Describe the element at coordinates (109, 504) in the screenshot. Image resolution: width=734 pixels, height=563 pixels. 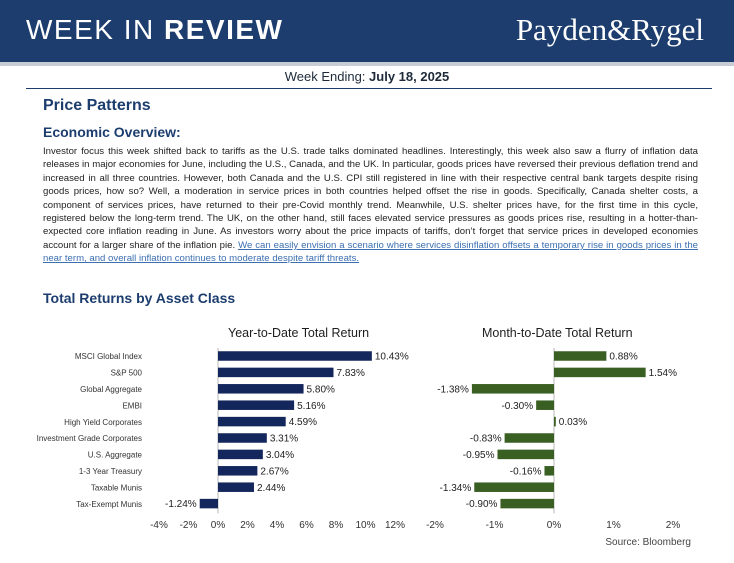
I see `category-label: Tax-Exempt Munis` at that location.